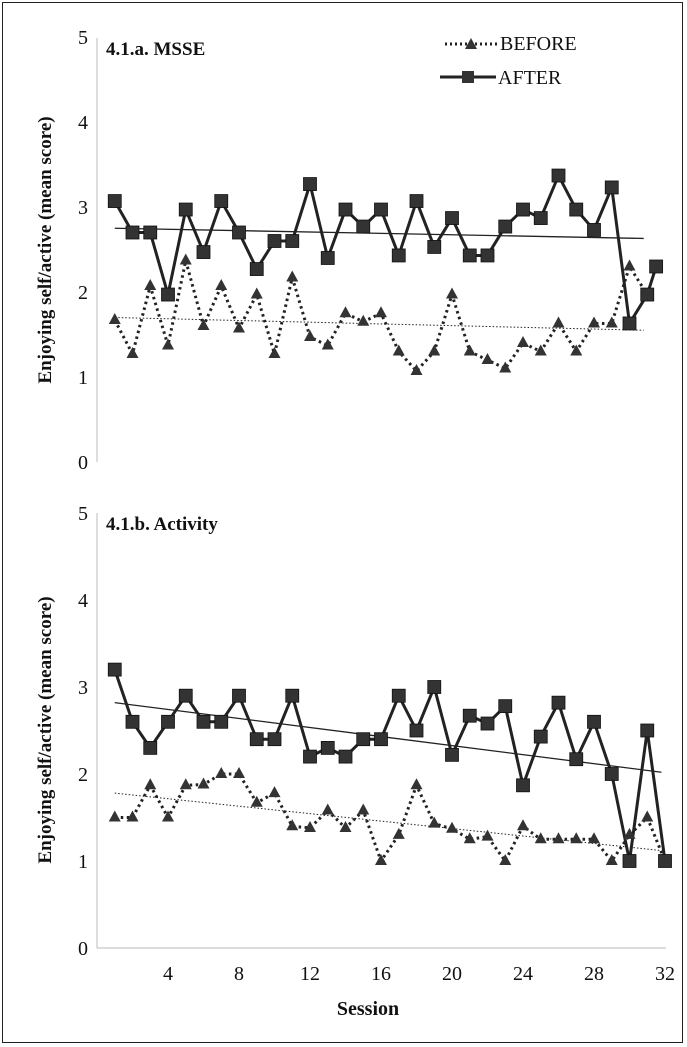  I want to click on trendline-before-b, so click(388, 822).